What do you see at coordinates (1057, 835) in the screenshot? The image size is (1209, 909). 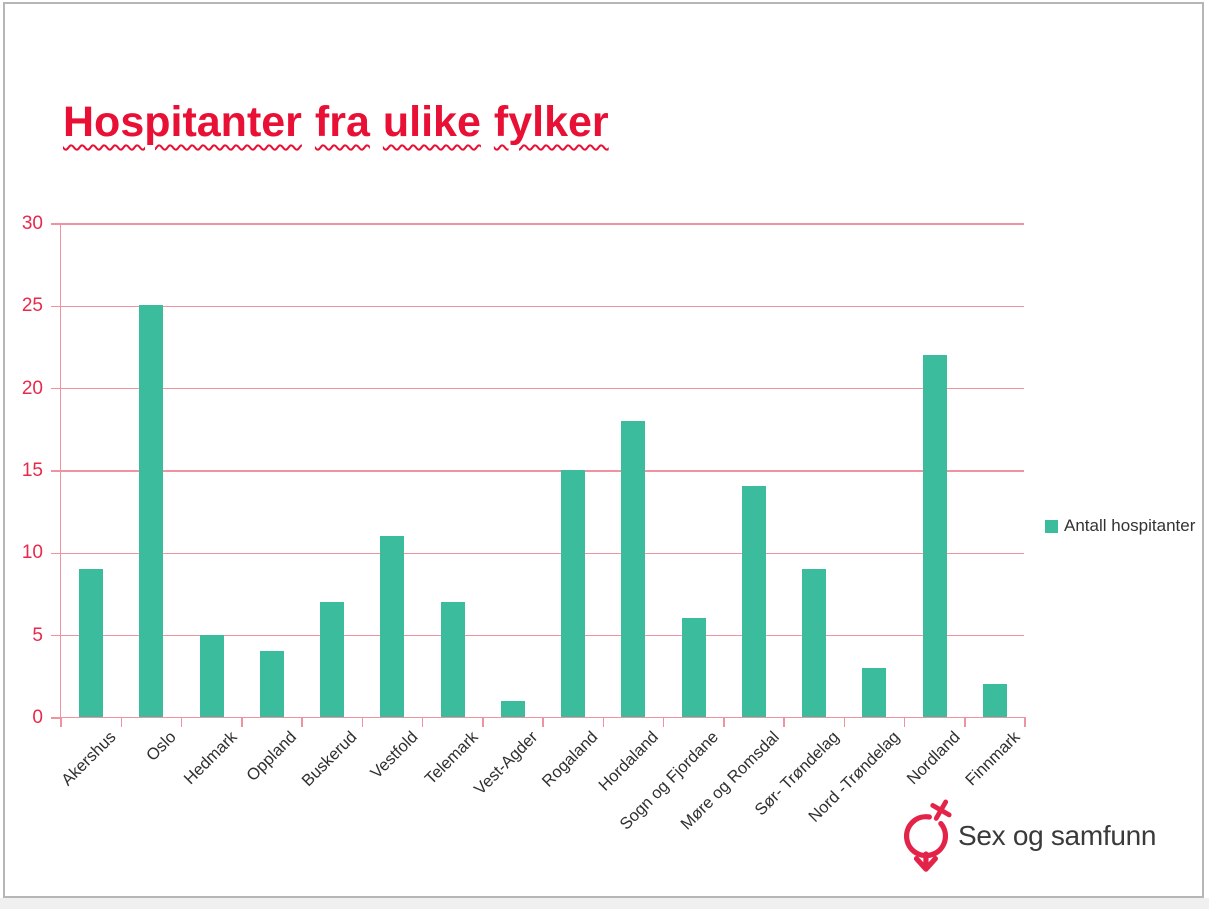 I see `brand-logo-text: Sex og samfunn` at bounding box center [1057, 835].